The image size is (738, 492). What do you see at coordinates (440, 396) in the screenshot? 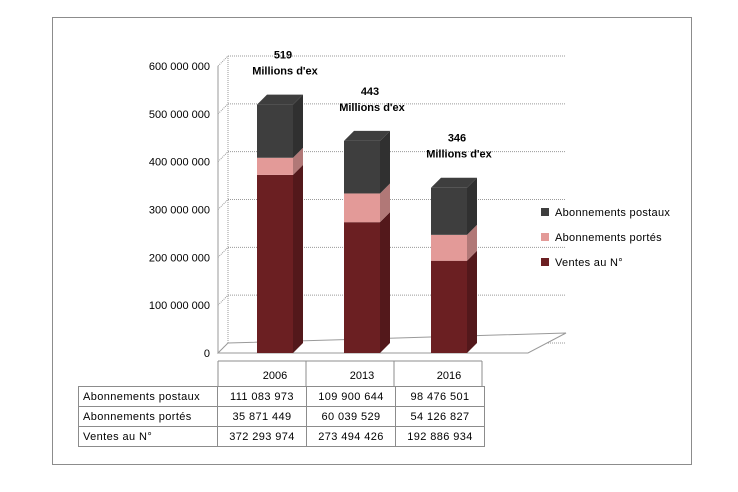
I see `table-cell: 98 476 501` at bounding box center [440, 396].